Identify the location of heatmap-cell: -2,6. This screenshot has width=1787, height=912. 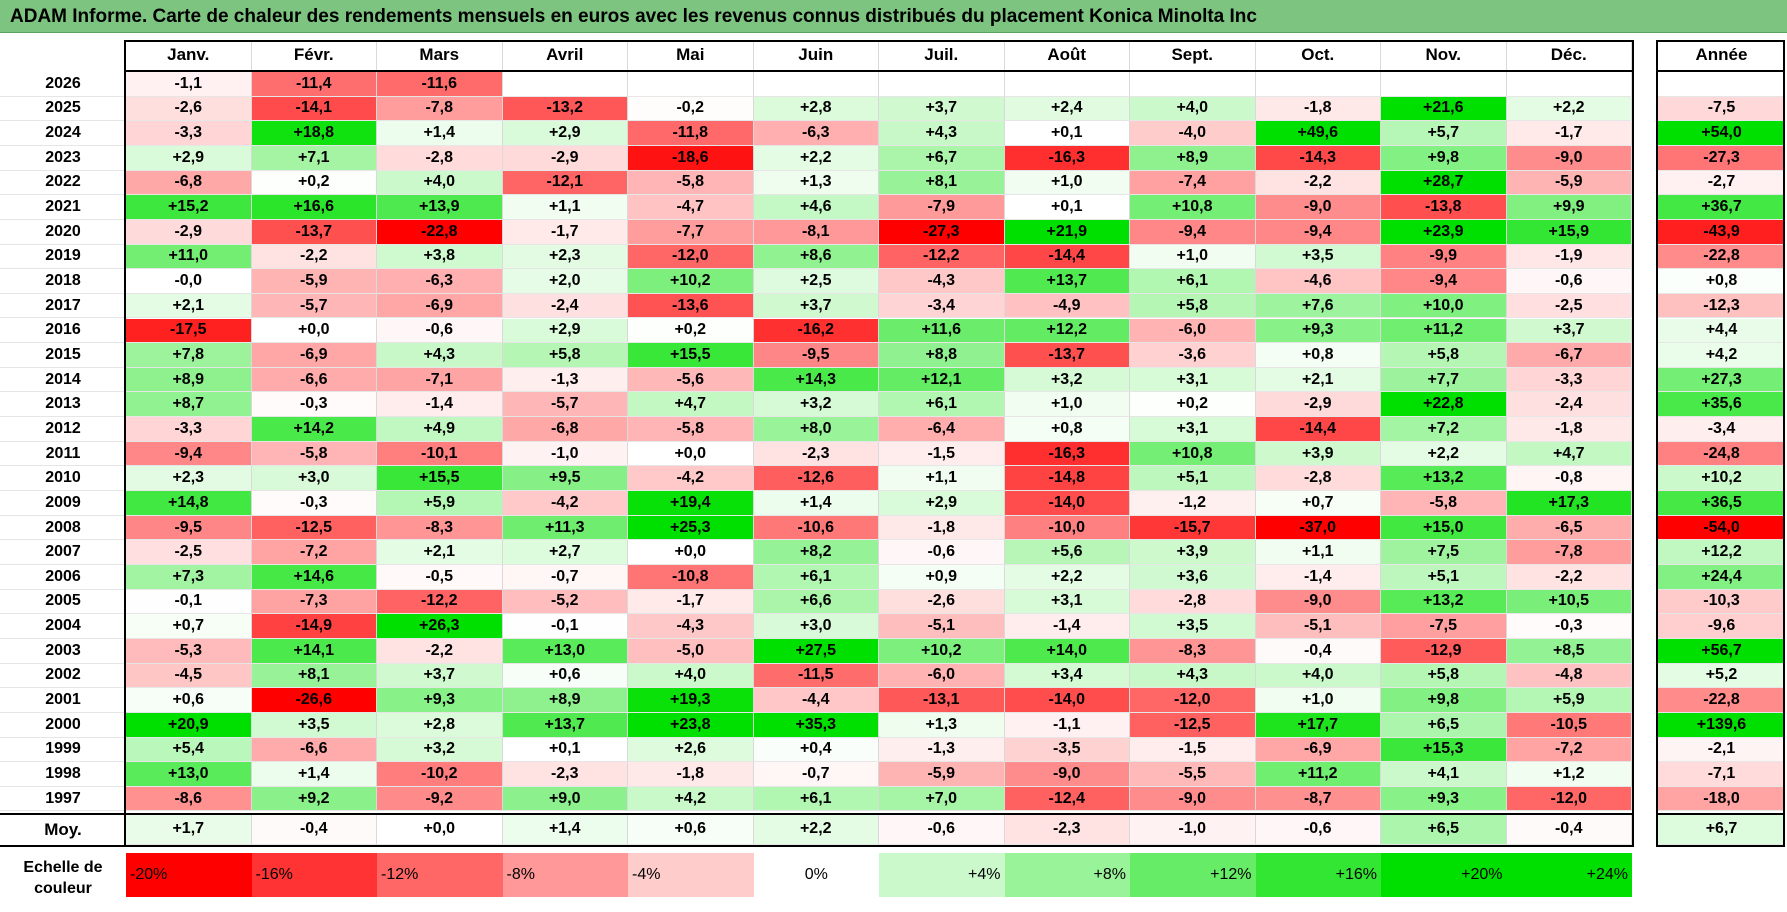
(189, 109).